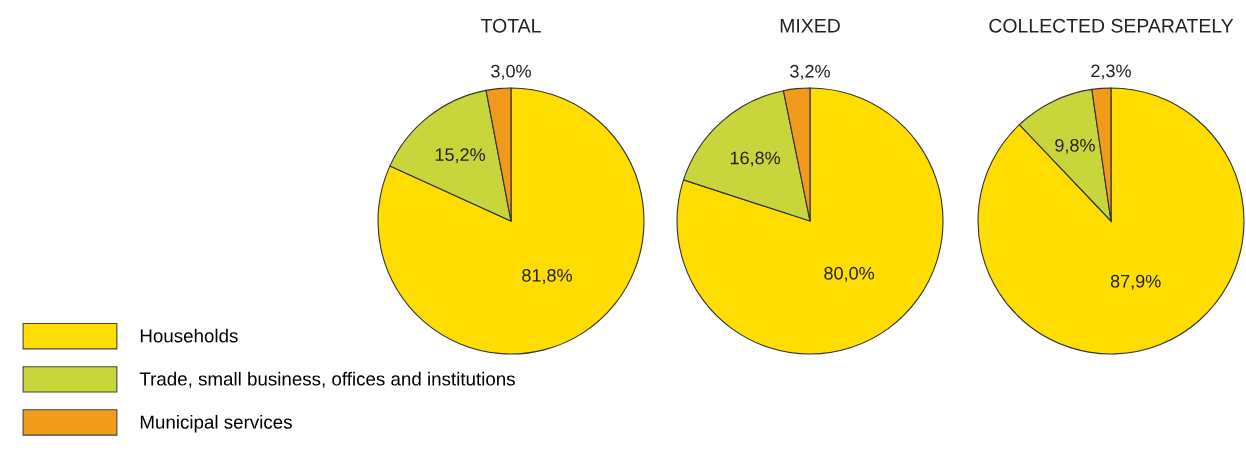 The width and height of the screenshot is (1246, 452). What do you see at coordinates (810, 26) in the screenshot?
I see `chart-title: MIXED` at bounding box center [810, 26].